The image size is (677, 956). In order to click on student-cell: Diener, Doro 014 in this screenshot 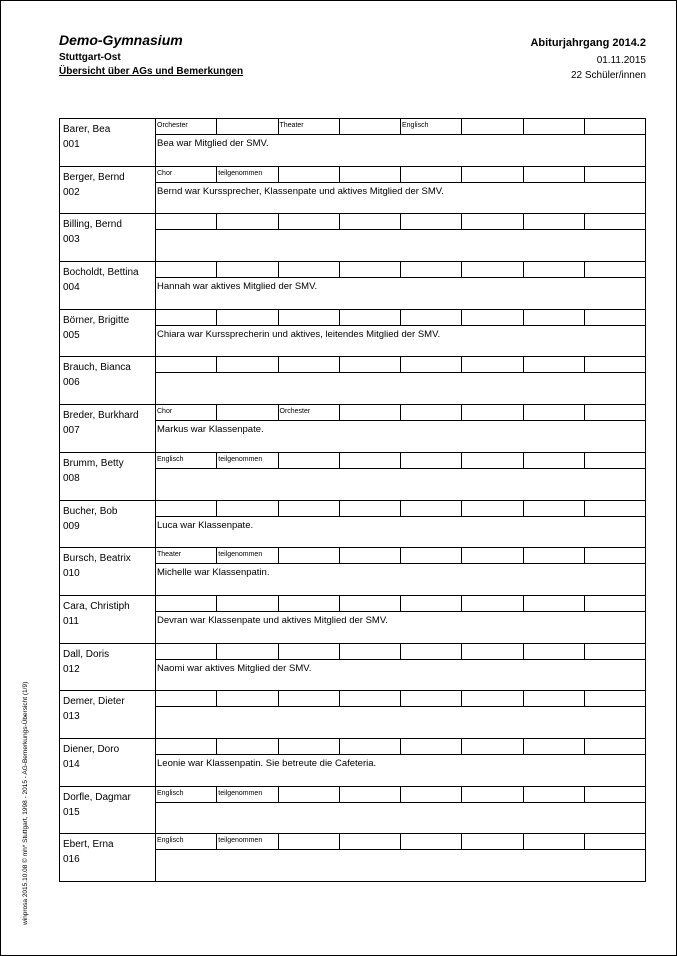, I will do `click(108, 762)`.